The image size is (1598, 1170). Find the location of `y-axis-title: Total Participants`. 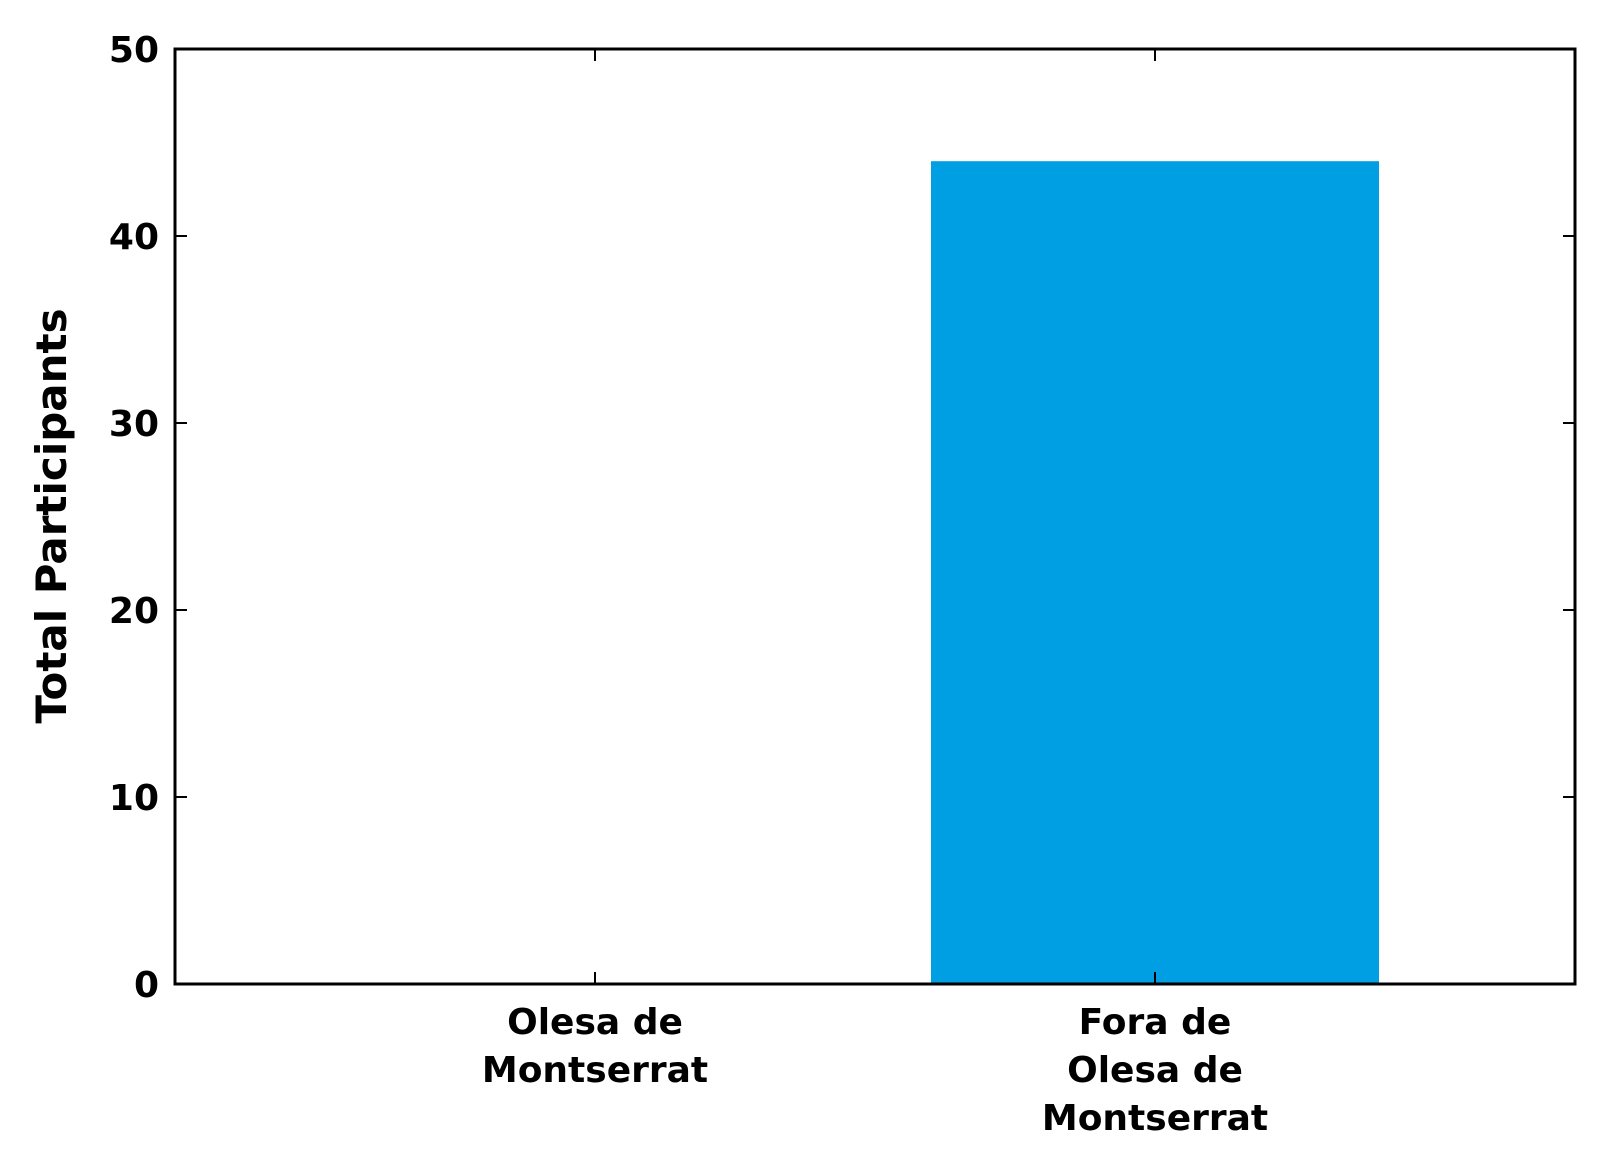

y-axis-title: Total Participants is located at coordinates (51, 515).